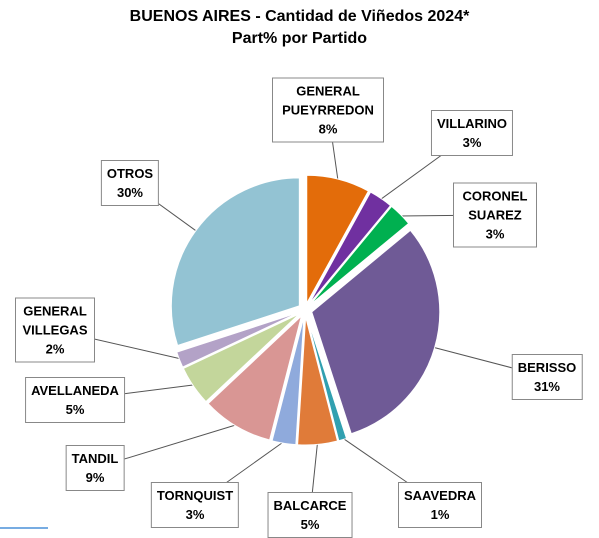 This screenshot has width=599, height=538. What do you see at coordinates (310, 515) in the screenshot?
I see `data-label: BALCARCE 5%` at bounding box center [310, 515].